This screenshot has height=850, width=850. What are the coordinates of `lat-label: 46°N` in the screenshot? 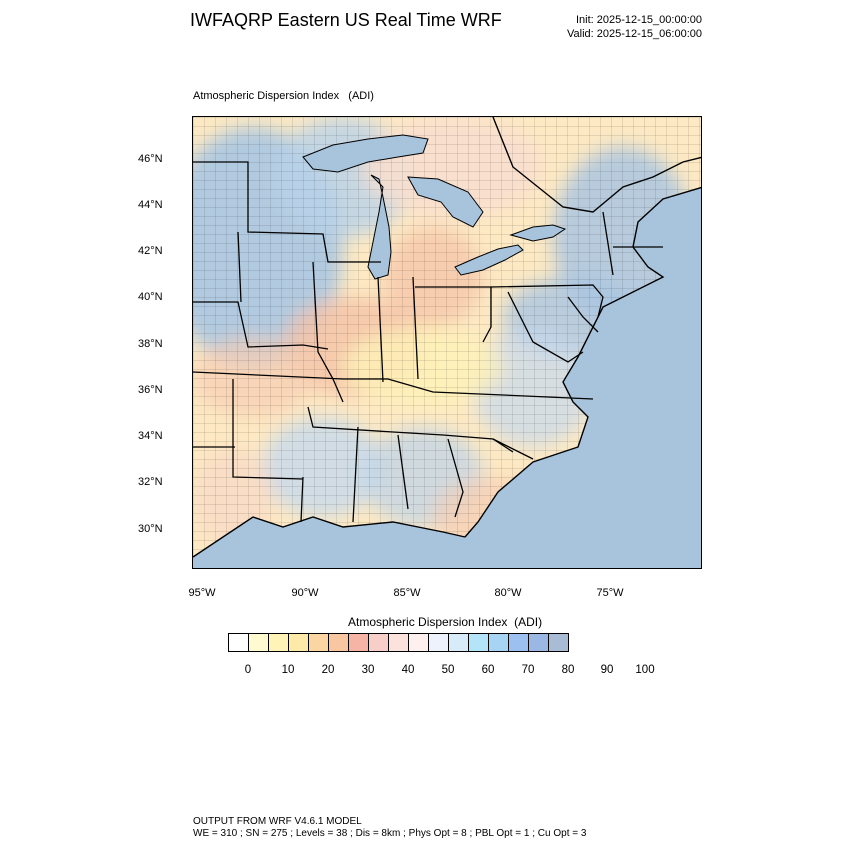 It's located at (150, 159).